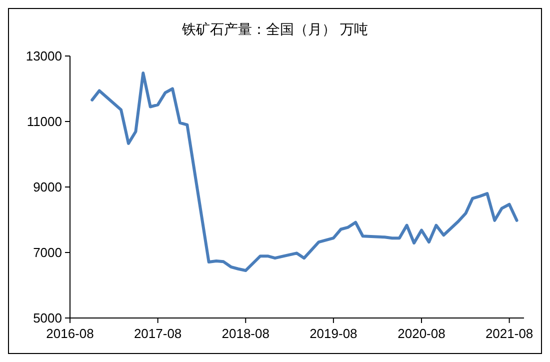  I want to click on x-tick-label: 2016-08, so click(70, 333).